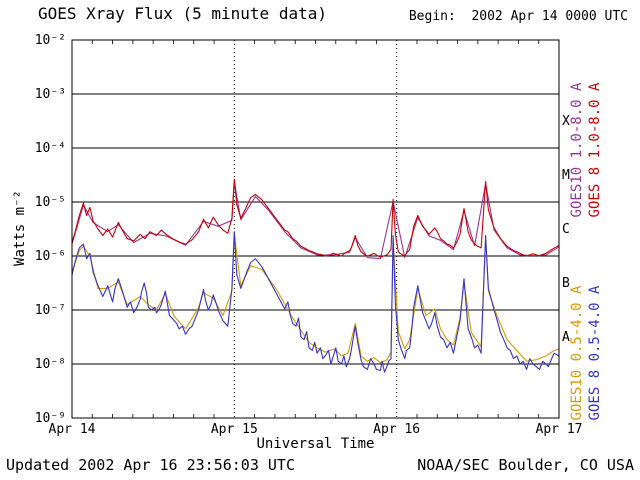 The width and height of the screenshot is (640, 480). What do you see at coordinates (566, 175) in the screenshot?
I see `flare-class-label-m: M` at bounding box center [566, 175].